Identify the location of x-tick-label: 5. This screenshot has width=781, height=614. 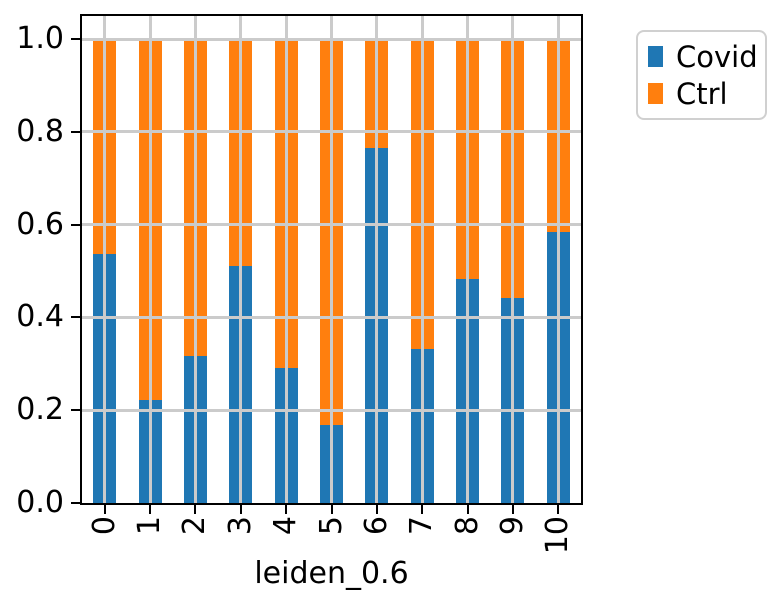
(331, 526).